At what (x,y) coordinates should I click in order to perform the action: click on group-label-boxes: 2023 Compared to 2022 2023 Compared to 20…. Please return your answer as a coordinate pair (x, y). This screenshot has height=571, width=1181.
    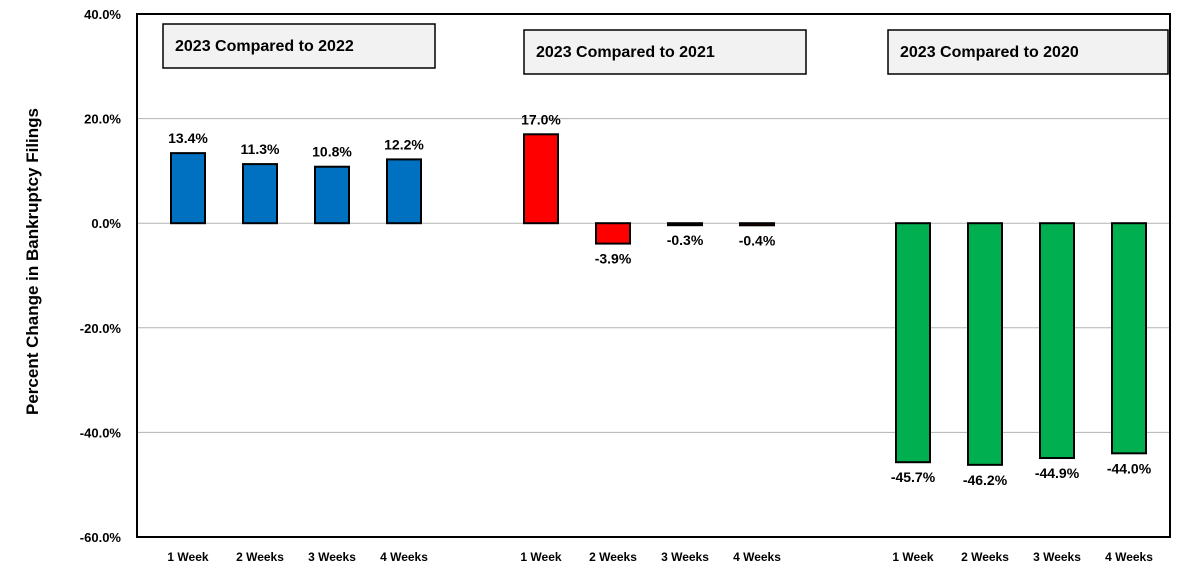
    Looking at the image, I should click on (665, 49).